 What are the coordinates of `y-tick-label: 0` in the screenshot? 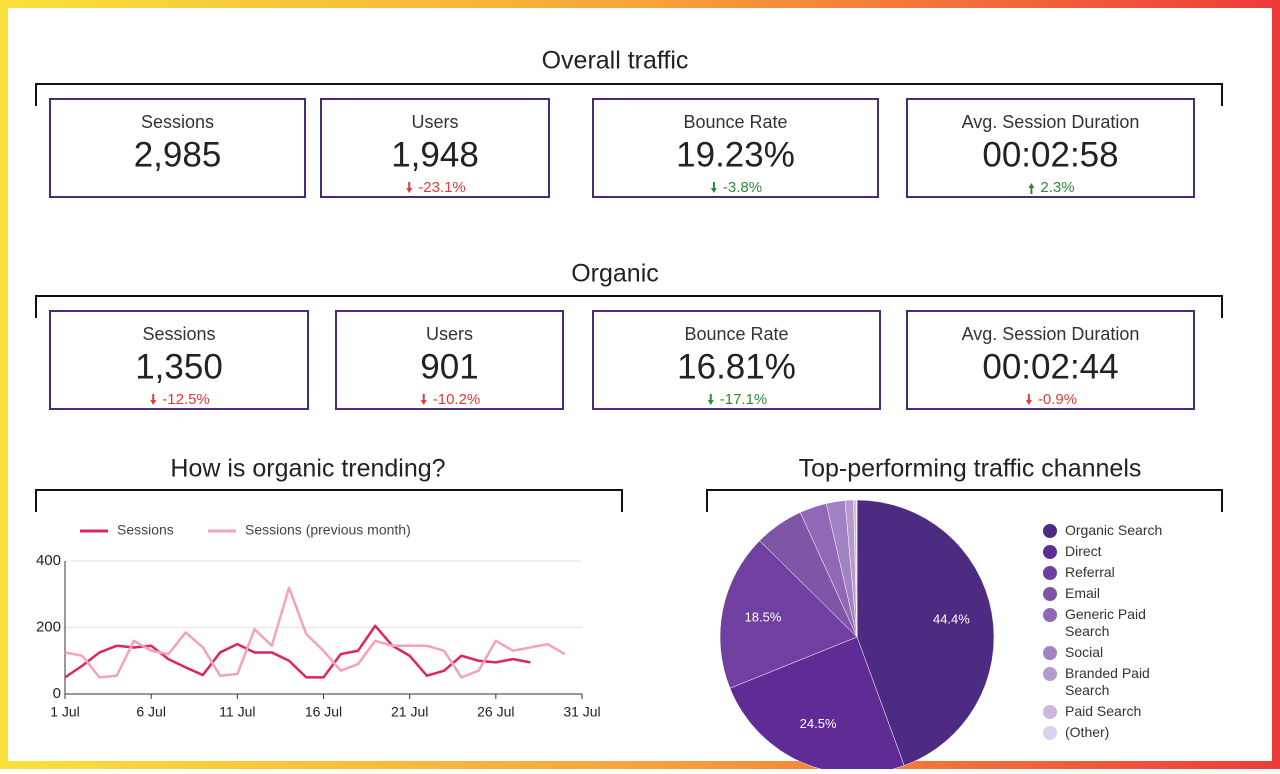 It's located at (57, 693).